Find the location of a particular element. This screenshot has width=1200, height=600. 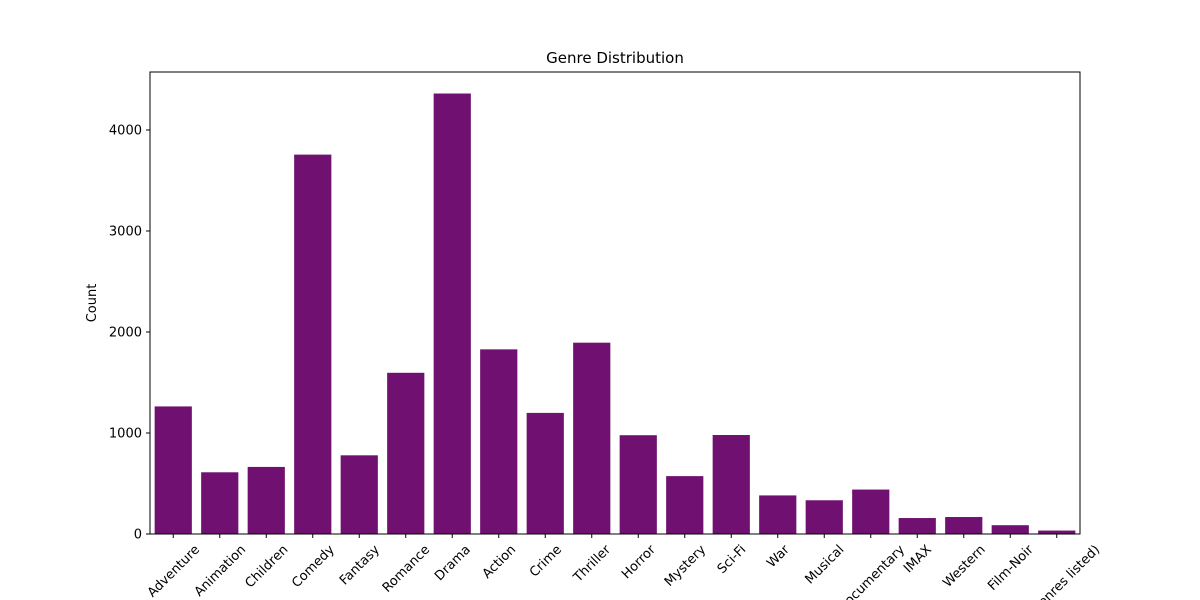

x-tick-label: IMAX is located at coordinates (918, 559).